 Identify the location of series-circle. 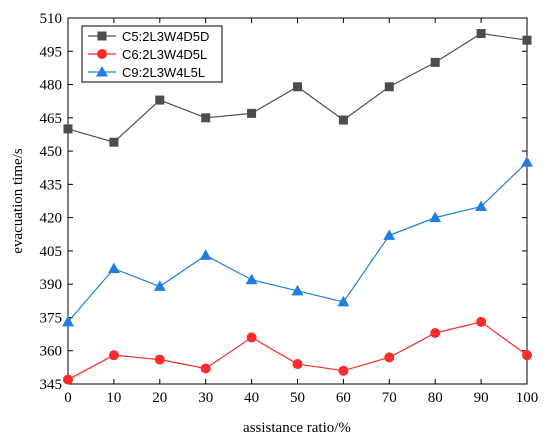
(297, 350).